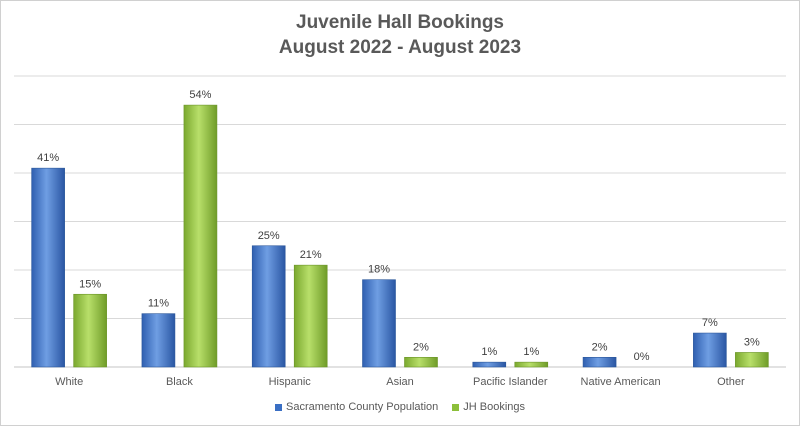 This screenshot has height=426, width=800. What do you see at coordinates (710, 350) in the screenshot?
I see `bar-population-other` at bounding box center [710, 350].